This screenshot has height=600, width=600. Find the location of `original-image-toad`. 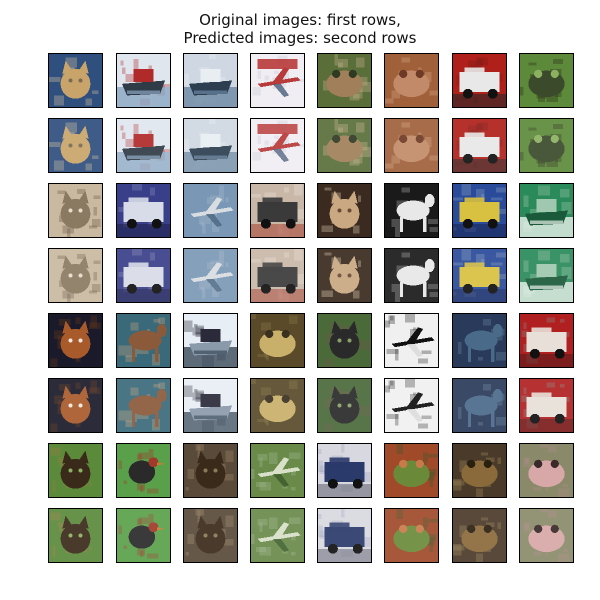

original-image-toad is located at coordinates (546, 470).